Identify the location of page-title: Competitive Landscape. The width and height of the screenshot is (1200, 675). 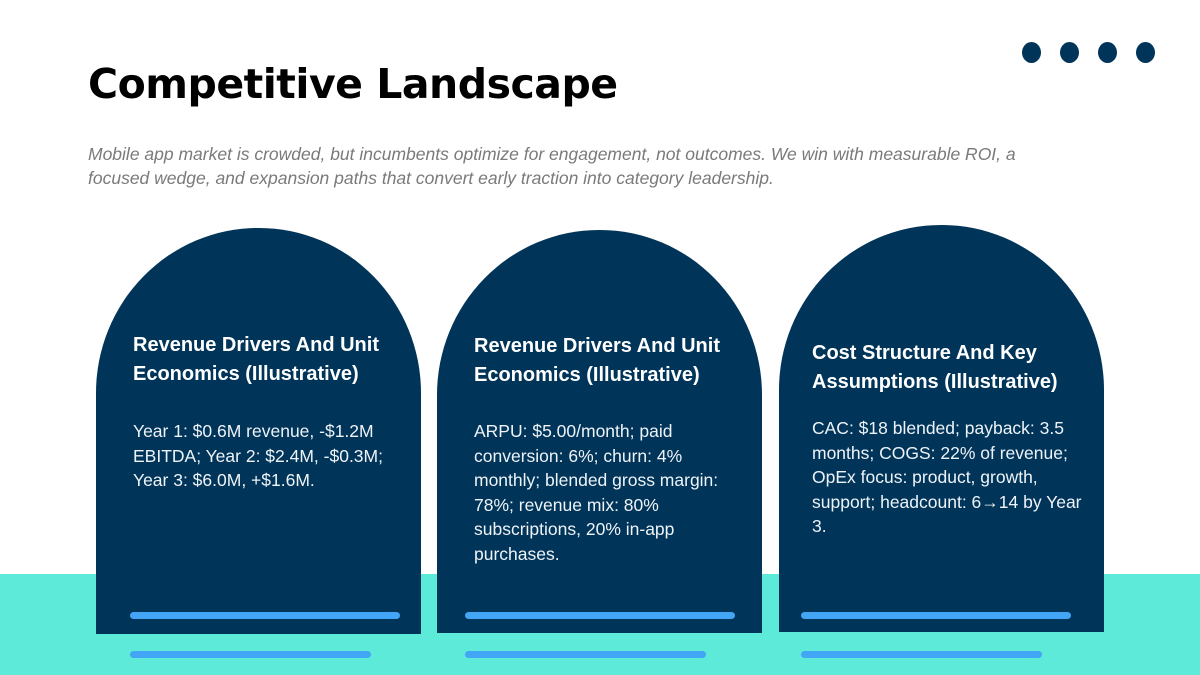
(353, 84).